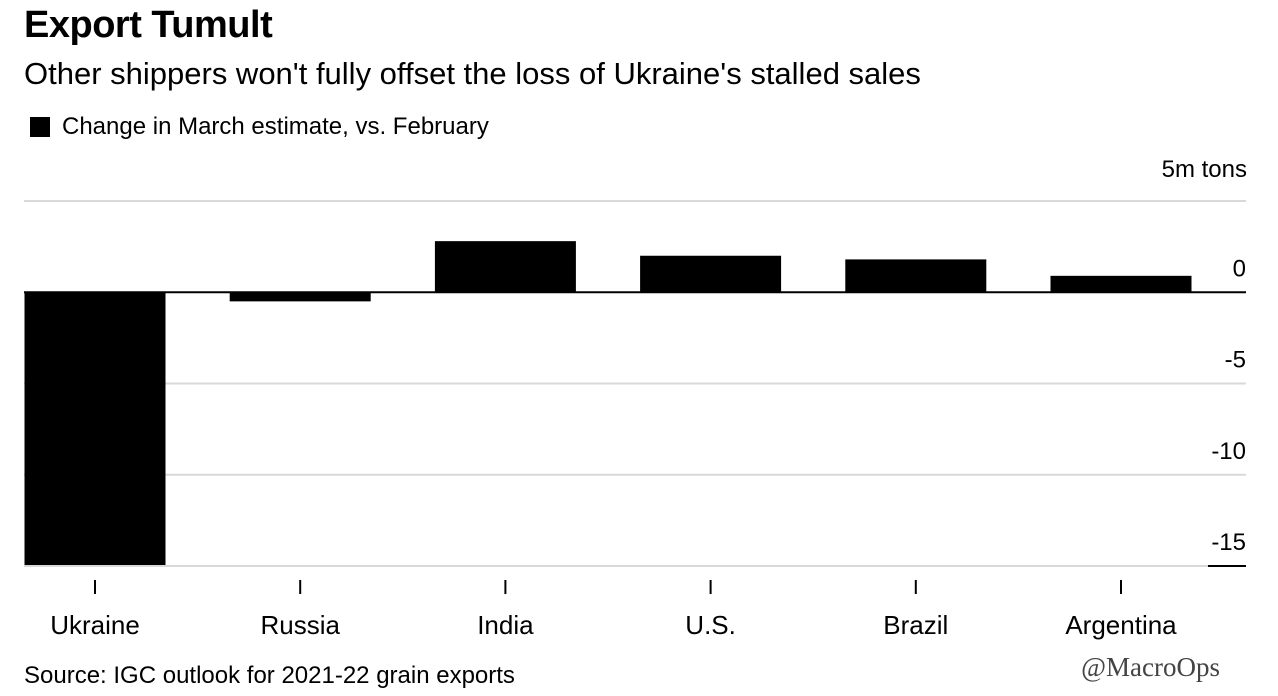 The height and width of the screenshot is (696, 1278). Describe the element at coordinates (300, 625) in the screenshot. I see `x-tick-label-russia: Russia` at that location.